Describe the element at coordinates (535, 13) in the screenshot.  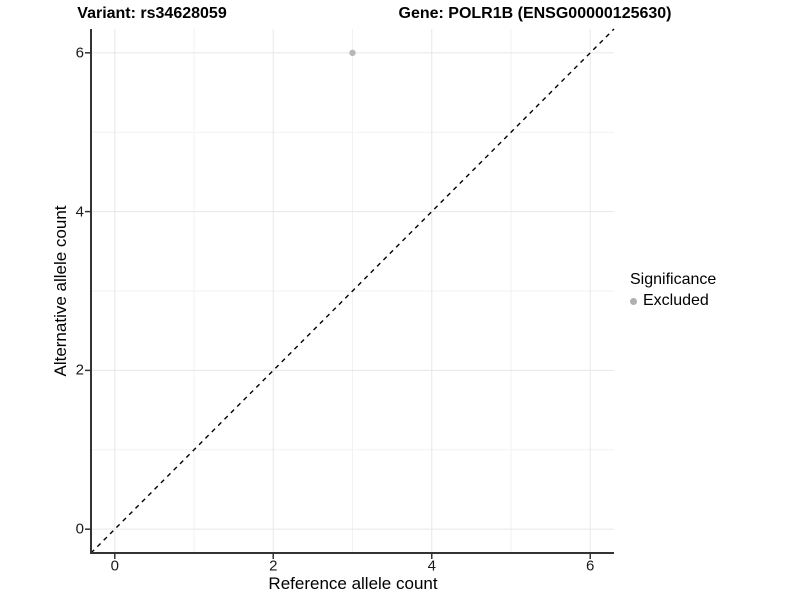
I see `plot-title-gene: Gene: POLR1B (ENSG00000125630)` at that location.